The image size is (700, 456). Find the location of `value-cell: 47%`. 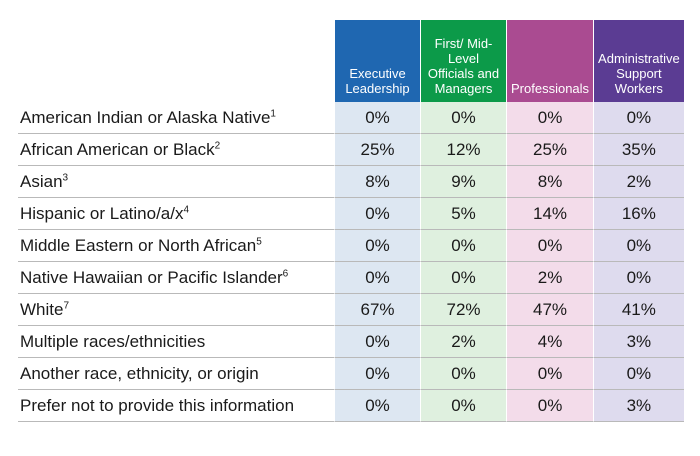

value-cell: 47% is located at coordinates (550, 310).